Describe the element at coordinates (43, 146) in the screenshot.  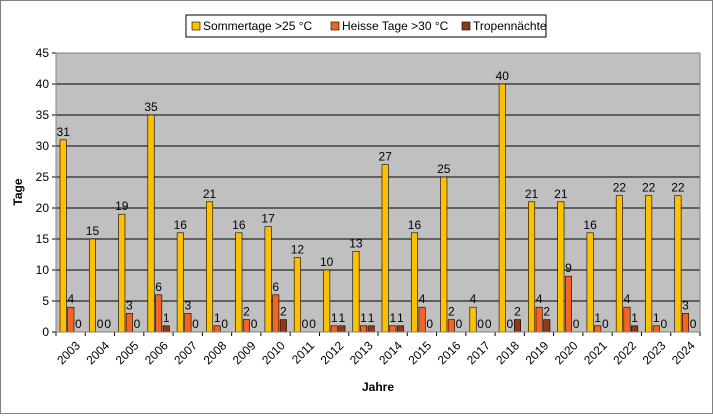
I see `y-tick-label: 30` at that location.